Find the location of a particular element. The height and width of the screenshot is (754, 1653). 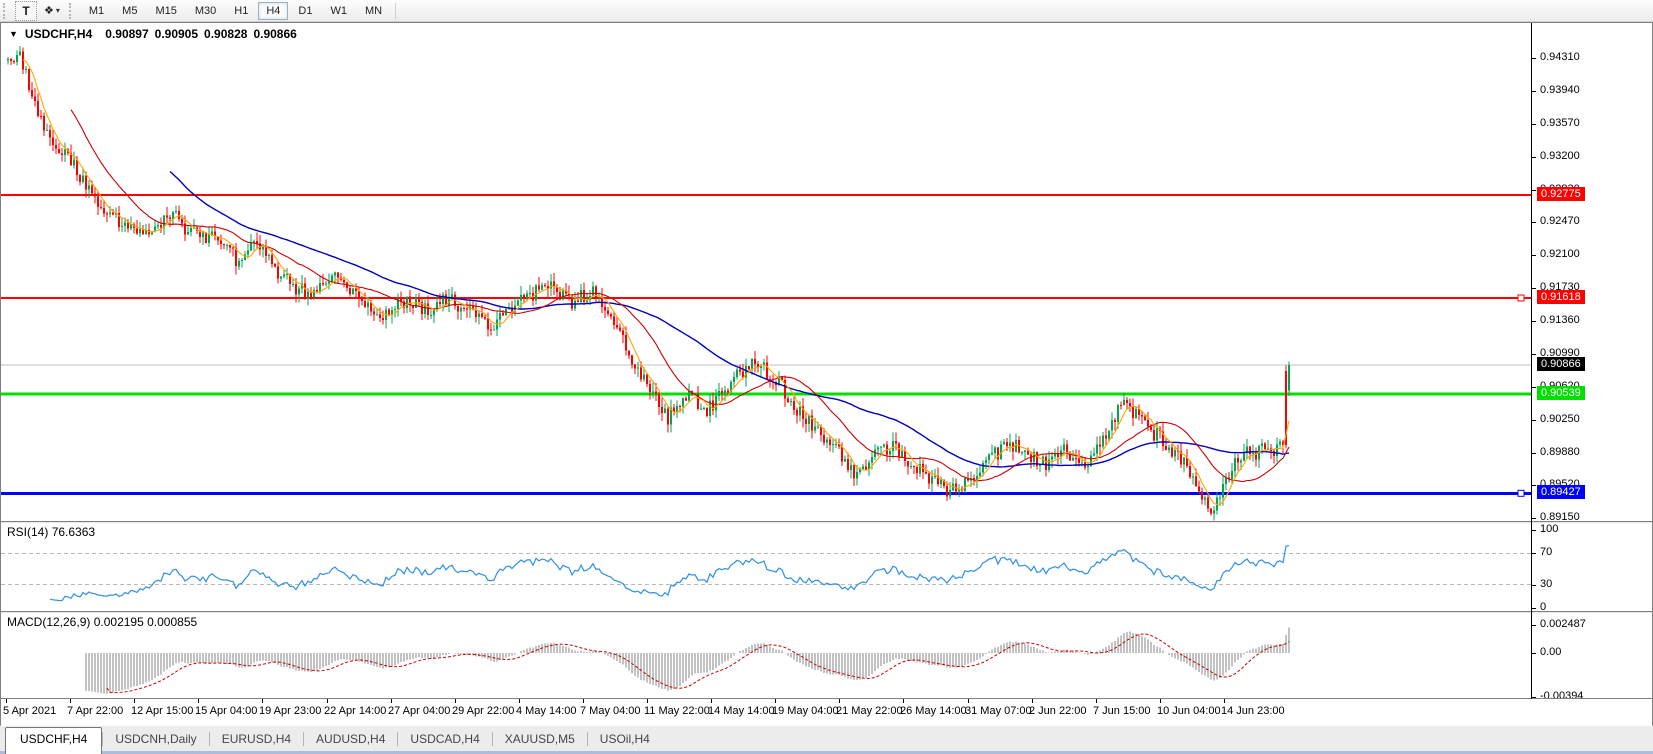

time-tick-label: 19 Apr 23:00 is located at coordinates (290, 711).